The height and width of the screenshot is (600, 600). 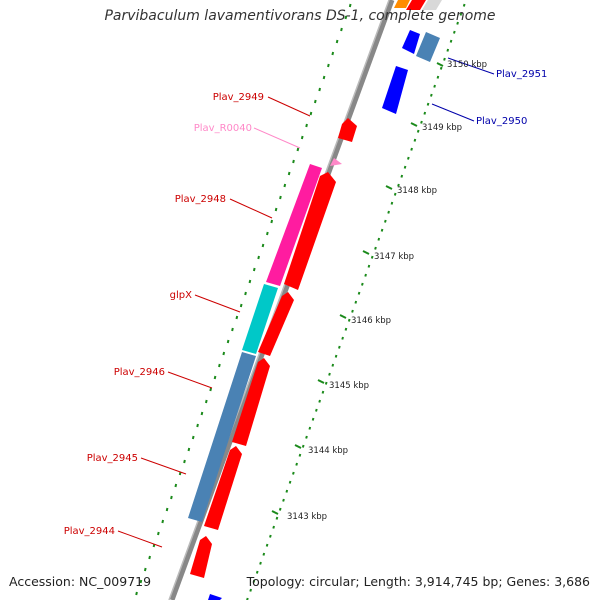 I want to click on gene-top-grey, so click(x=432, y=5).